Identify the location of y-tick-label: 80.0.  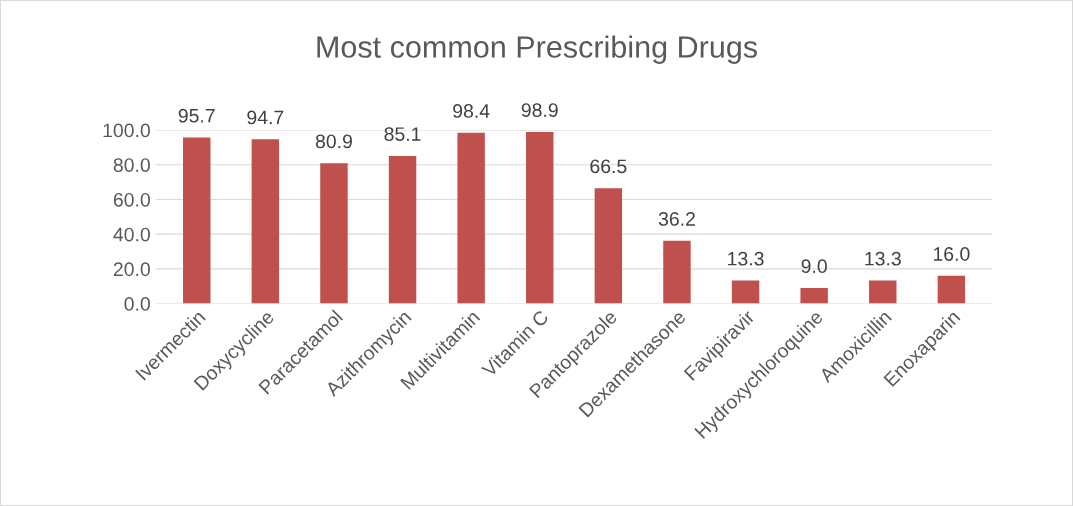
(131, 165).